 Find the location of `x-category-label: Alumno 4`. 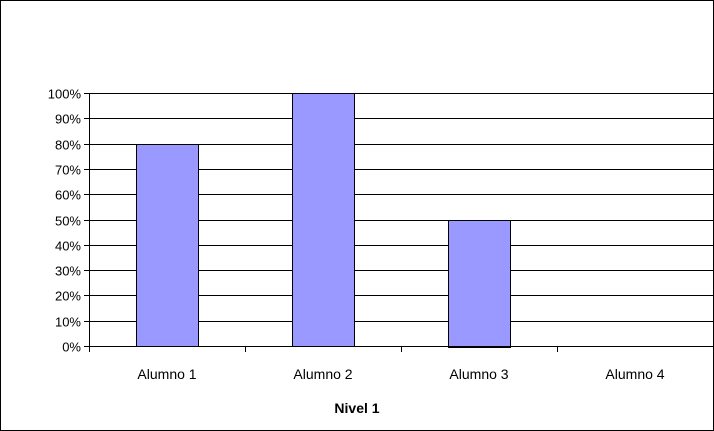

x-category-label: Alumno 4 is located at coordinates (634, 374).